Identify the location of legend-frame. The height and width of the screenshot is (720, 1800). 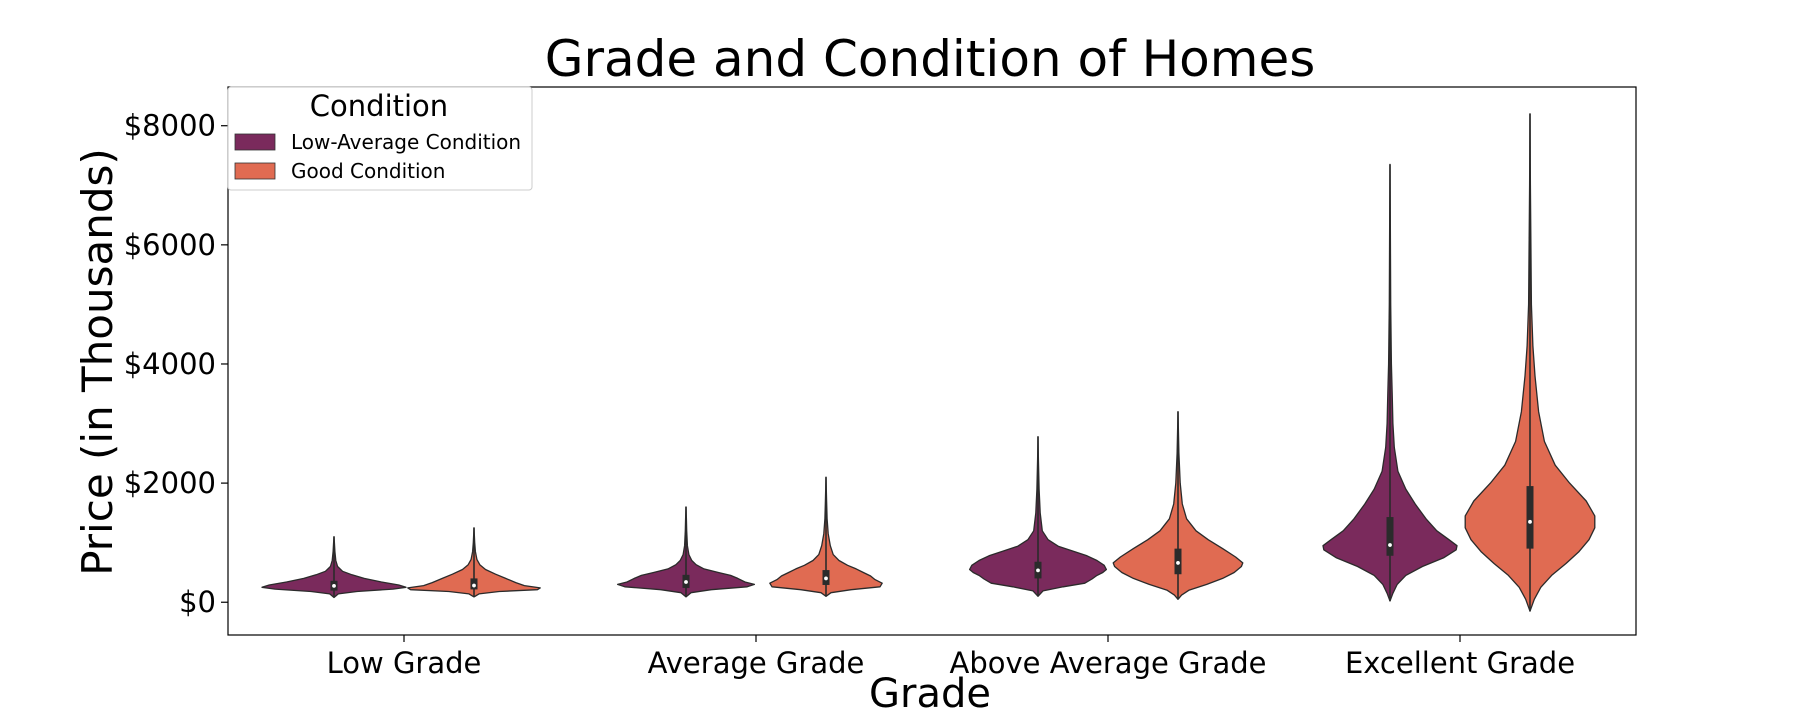
(380, 138).